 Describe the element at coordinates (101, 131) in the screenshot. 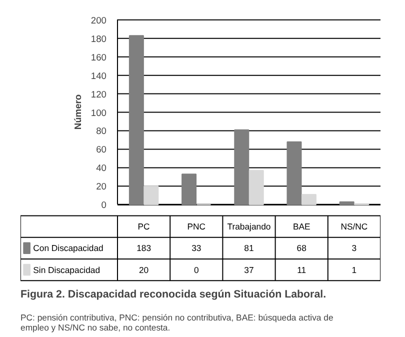

I see `y-tick-label: 80` at that location.